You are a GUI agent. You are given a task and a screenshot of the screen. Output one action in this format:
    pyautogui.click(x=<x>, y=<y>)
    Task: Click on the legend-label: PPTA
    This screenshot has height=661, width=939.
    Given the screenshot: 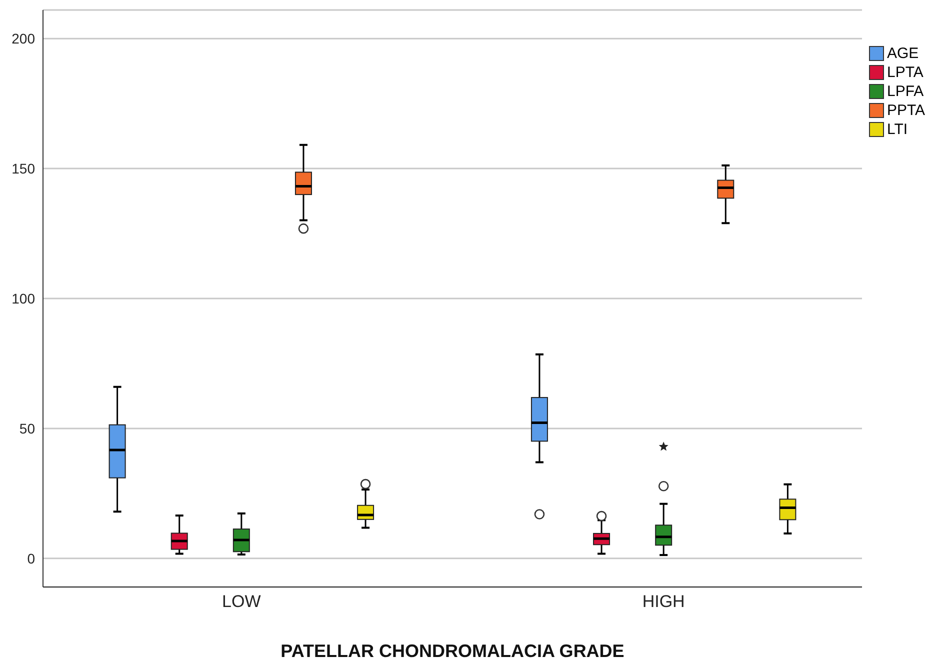 What is the action you would take?
    pyautogui.click(x=906, y=110)
    